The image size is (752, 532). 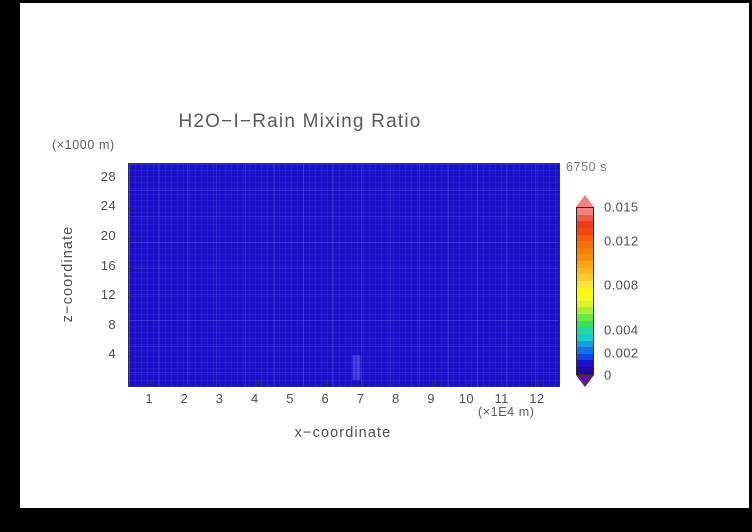 What do you see at coordinates (184, 398) in the screenshot?
I see `x-tick-label: 2` at bounding box center [184, 398].